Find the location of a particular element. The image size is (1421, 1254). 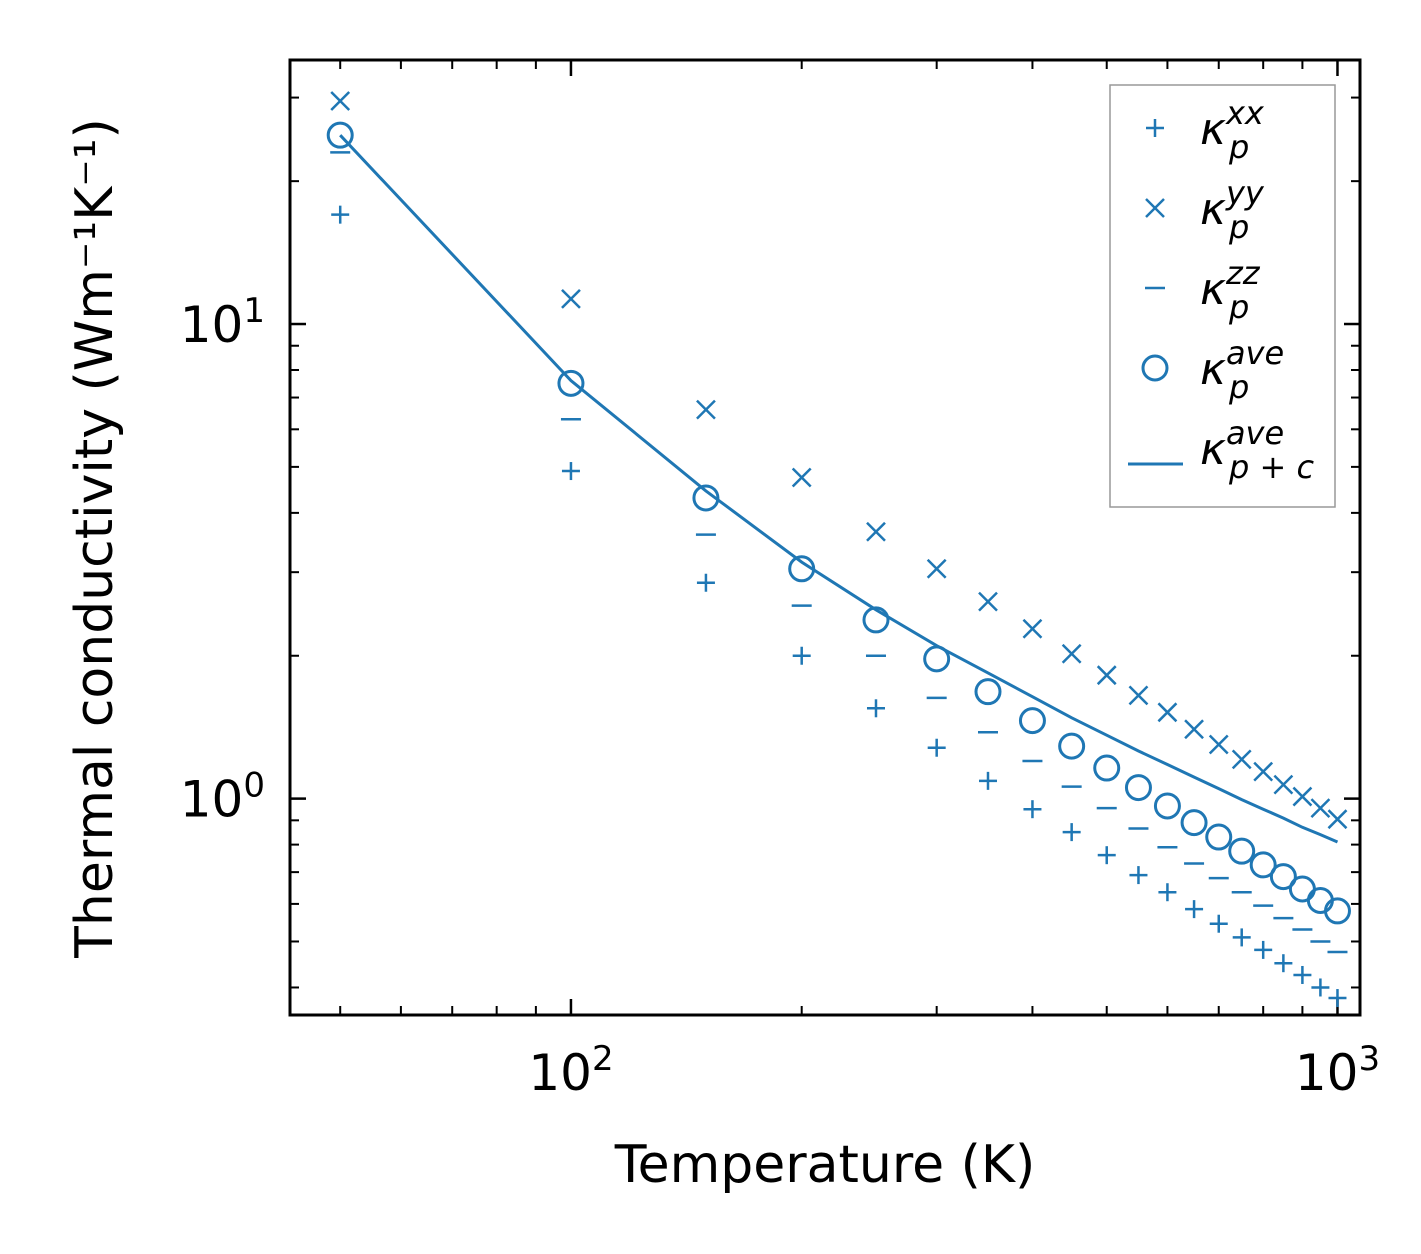

x-tick-label: 102 is located at coordinates (570, 1070).